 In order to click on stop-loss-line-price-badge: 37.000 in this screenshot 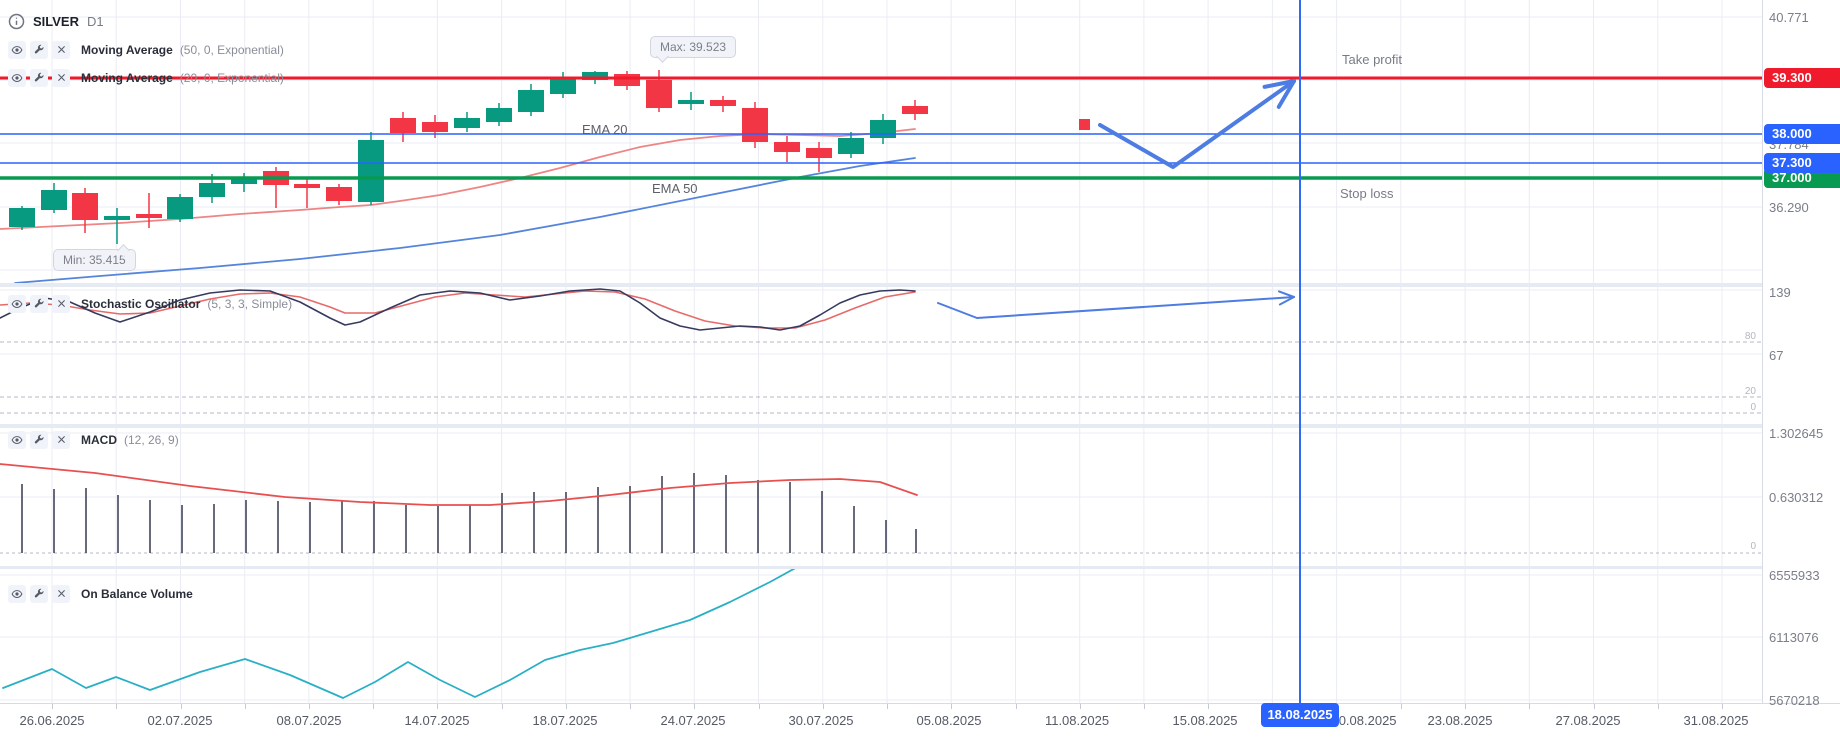, I will do `click(1802, 178)`.